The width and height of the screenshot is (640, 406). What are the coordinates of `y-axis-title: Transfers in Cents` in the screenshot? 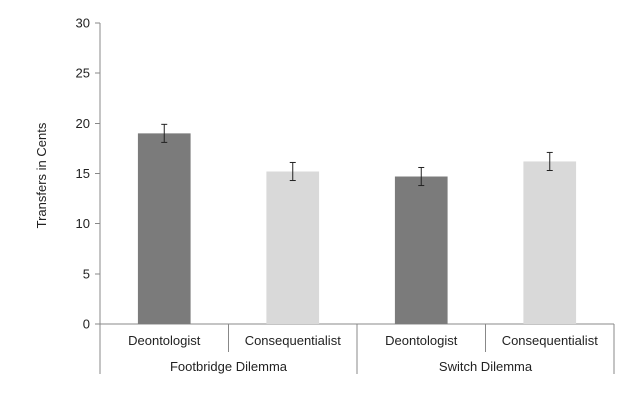 It's located at (41, 175).